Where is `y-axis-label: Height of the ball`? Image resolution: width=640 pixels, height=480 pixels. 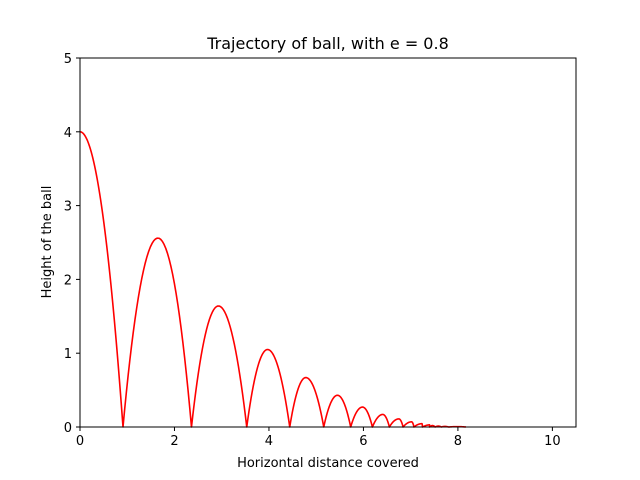 y-axis-label: Height of the ball is located at coordinates (47, 242).